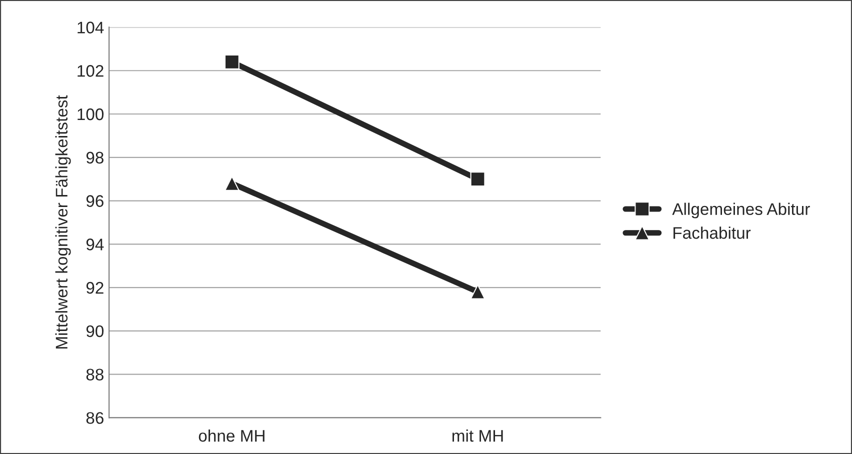 The height and width of the screenshot is (454, 852). Describe the element at coordinates (95, 201) in the screenshot. I see `y-tick-label: 96` at that location.